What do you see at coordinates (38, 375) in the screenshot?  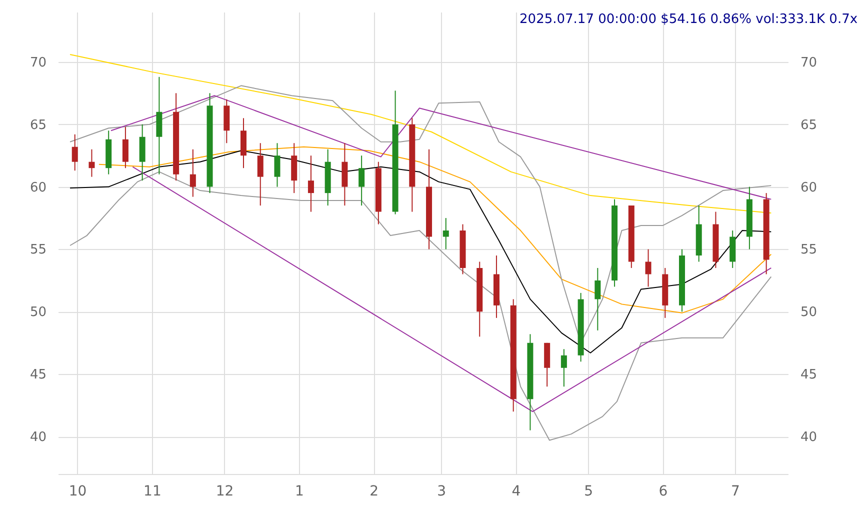 I see `y-tick-label: 45` at bounding box center [38, 375].